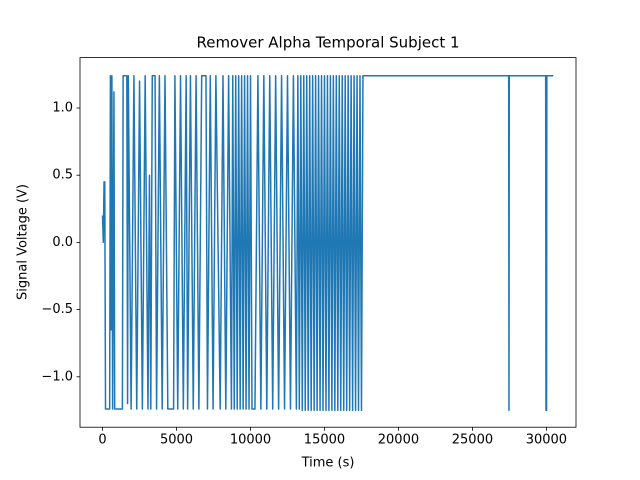 This screenshot has height=480, width=640. Describe the element at coordinates (324, 440) in the screenshot. I see `x-tick-label: 15000` at that location.